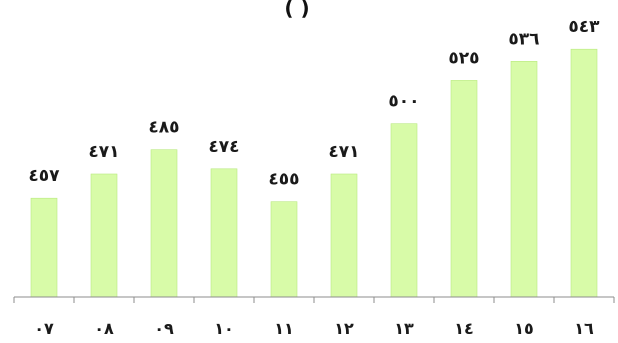 This screenshot has width=618, height=343. What do you see at coordinates (223, 147) in the screenshot?
I see `value-label-4: ٤٧٤` at bounding box center [223, 147].